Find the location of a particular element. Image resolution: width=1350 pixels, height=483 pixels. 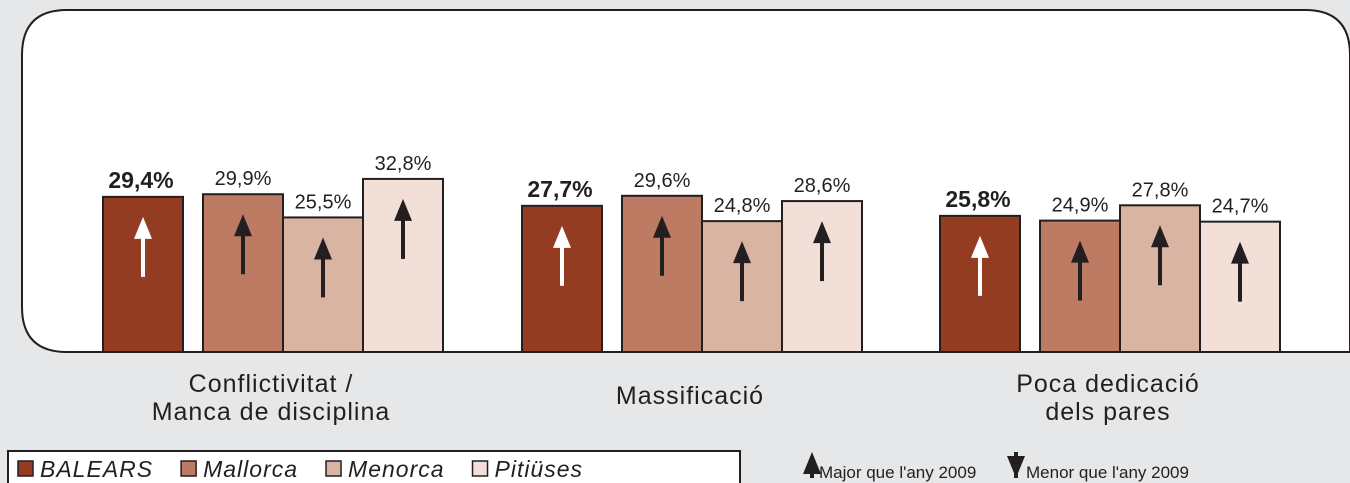

value-label: 27,7% is located at coordinates (559, 189).